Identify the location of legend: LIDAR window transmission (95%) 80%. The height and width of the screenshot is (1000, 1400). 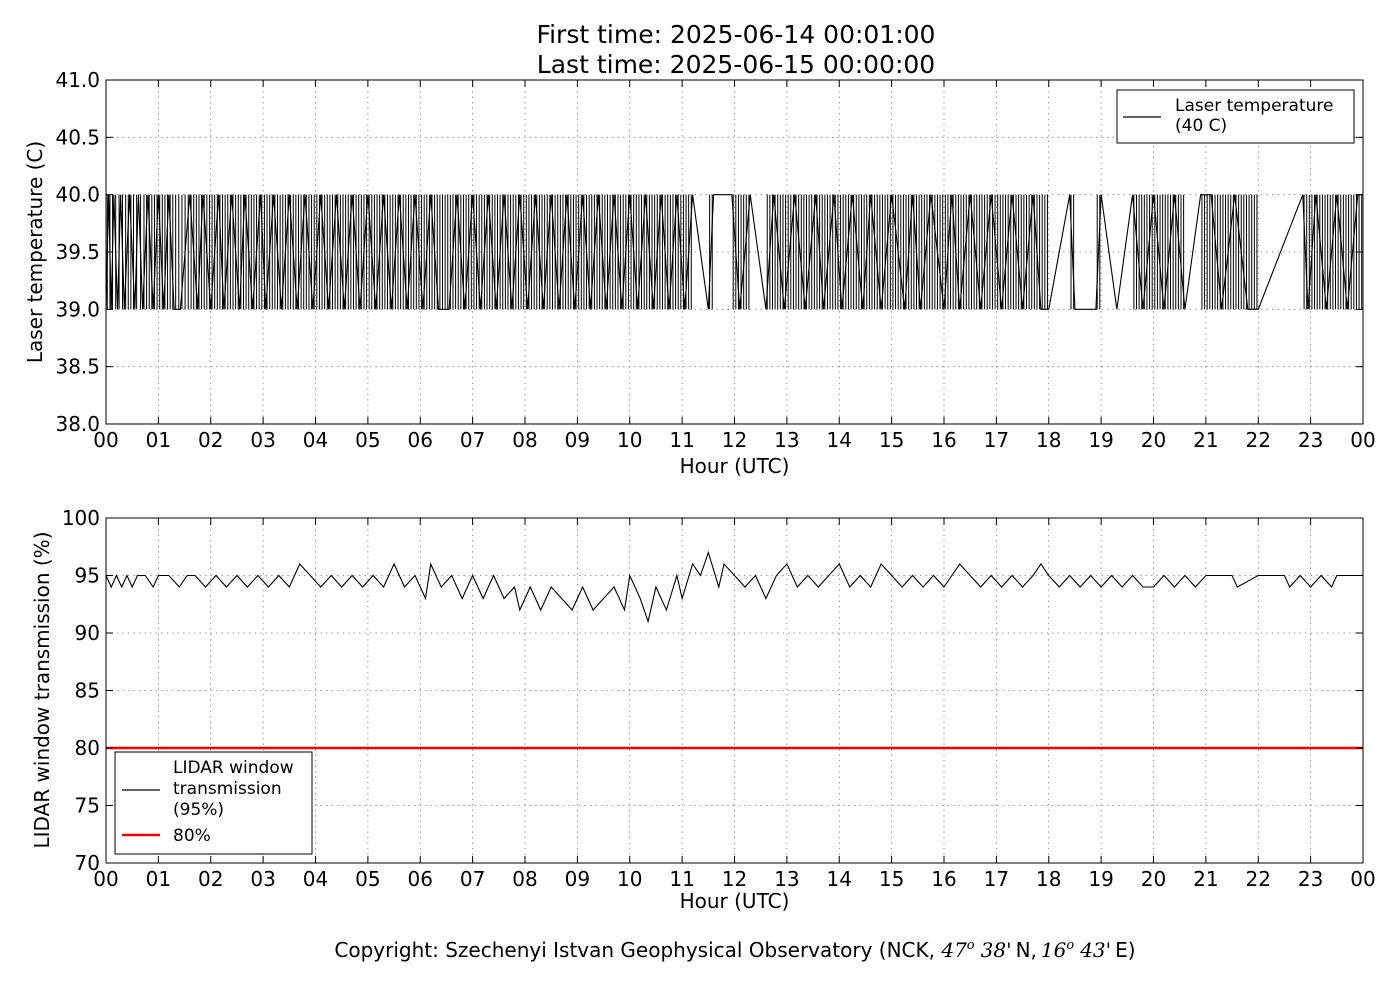
(213, 803).